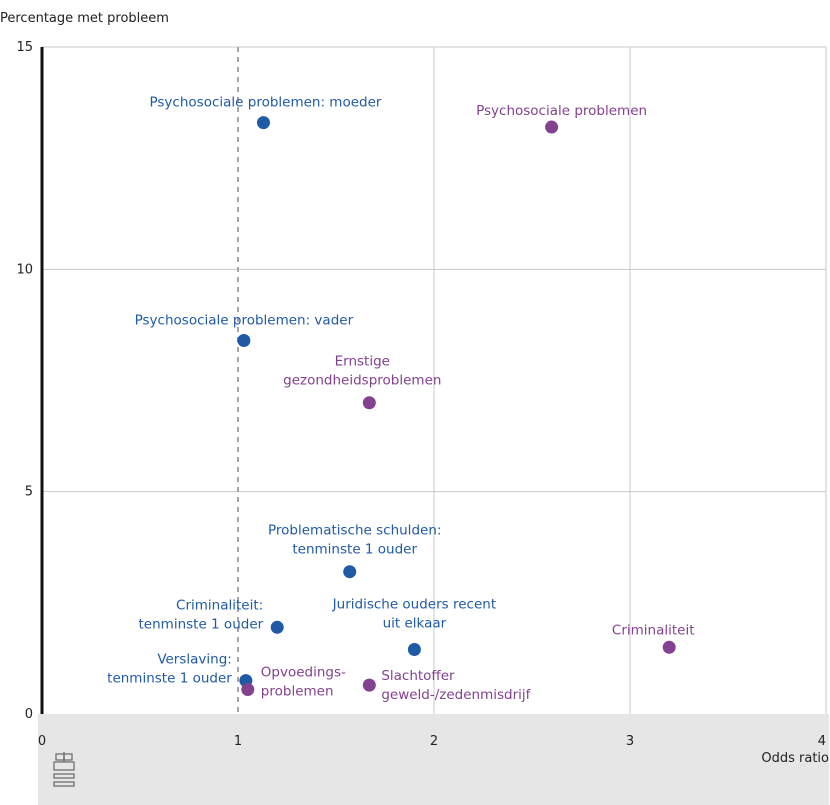 This screenshot has width=830, height=805. Describe the element at coordinates (194, 660) in the screenshot. I see `data-label: Verslaving:` at that location.